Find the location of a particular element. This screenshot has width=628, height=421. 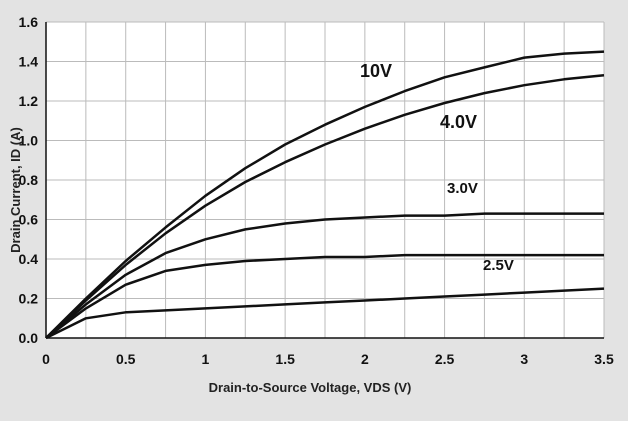

y-tick-label: 0.6 is located at coordinates (29, 220).